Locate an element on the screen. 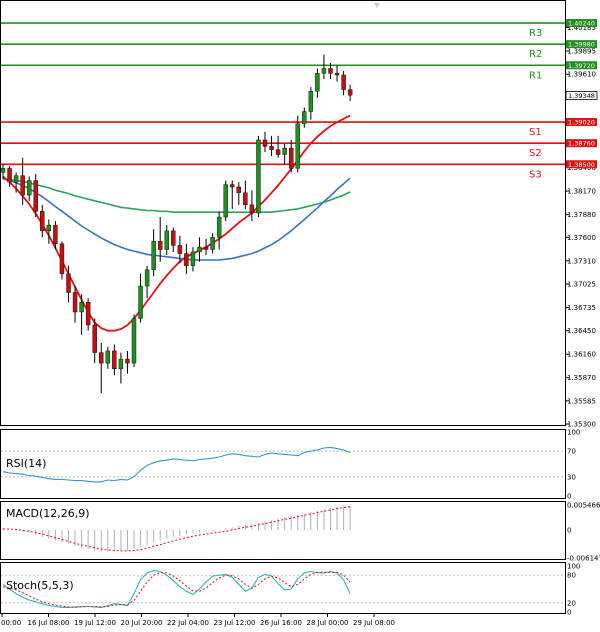  price-tick-label: 1.36450 is located at coordinates (581, 331).